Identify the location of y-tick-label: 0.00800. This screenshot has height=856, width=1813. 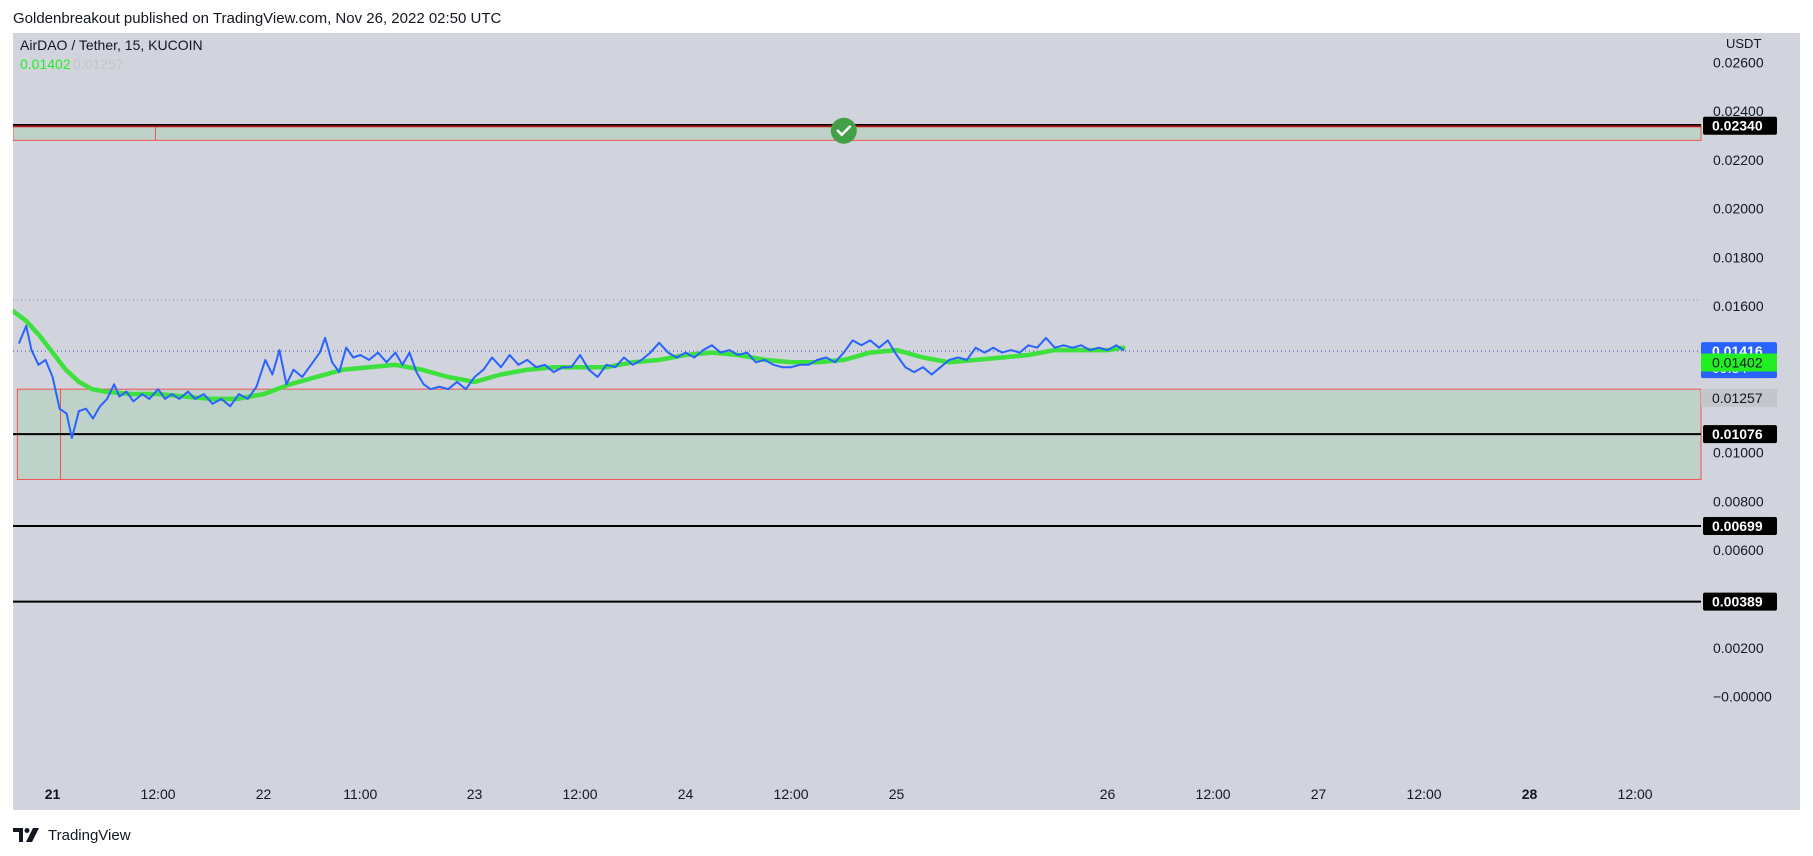
(1738, 501).